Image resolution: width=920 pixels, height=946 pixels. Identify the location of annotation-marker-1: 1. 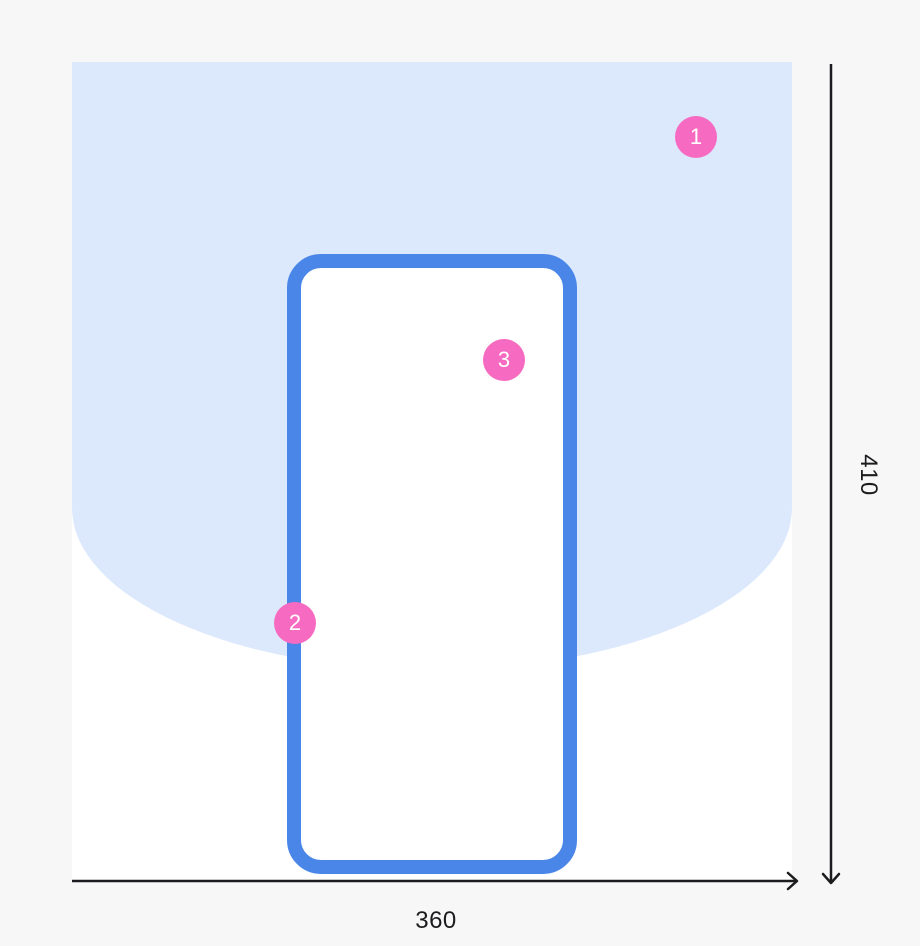
(696, 137).